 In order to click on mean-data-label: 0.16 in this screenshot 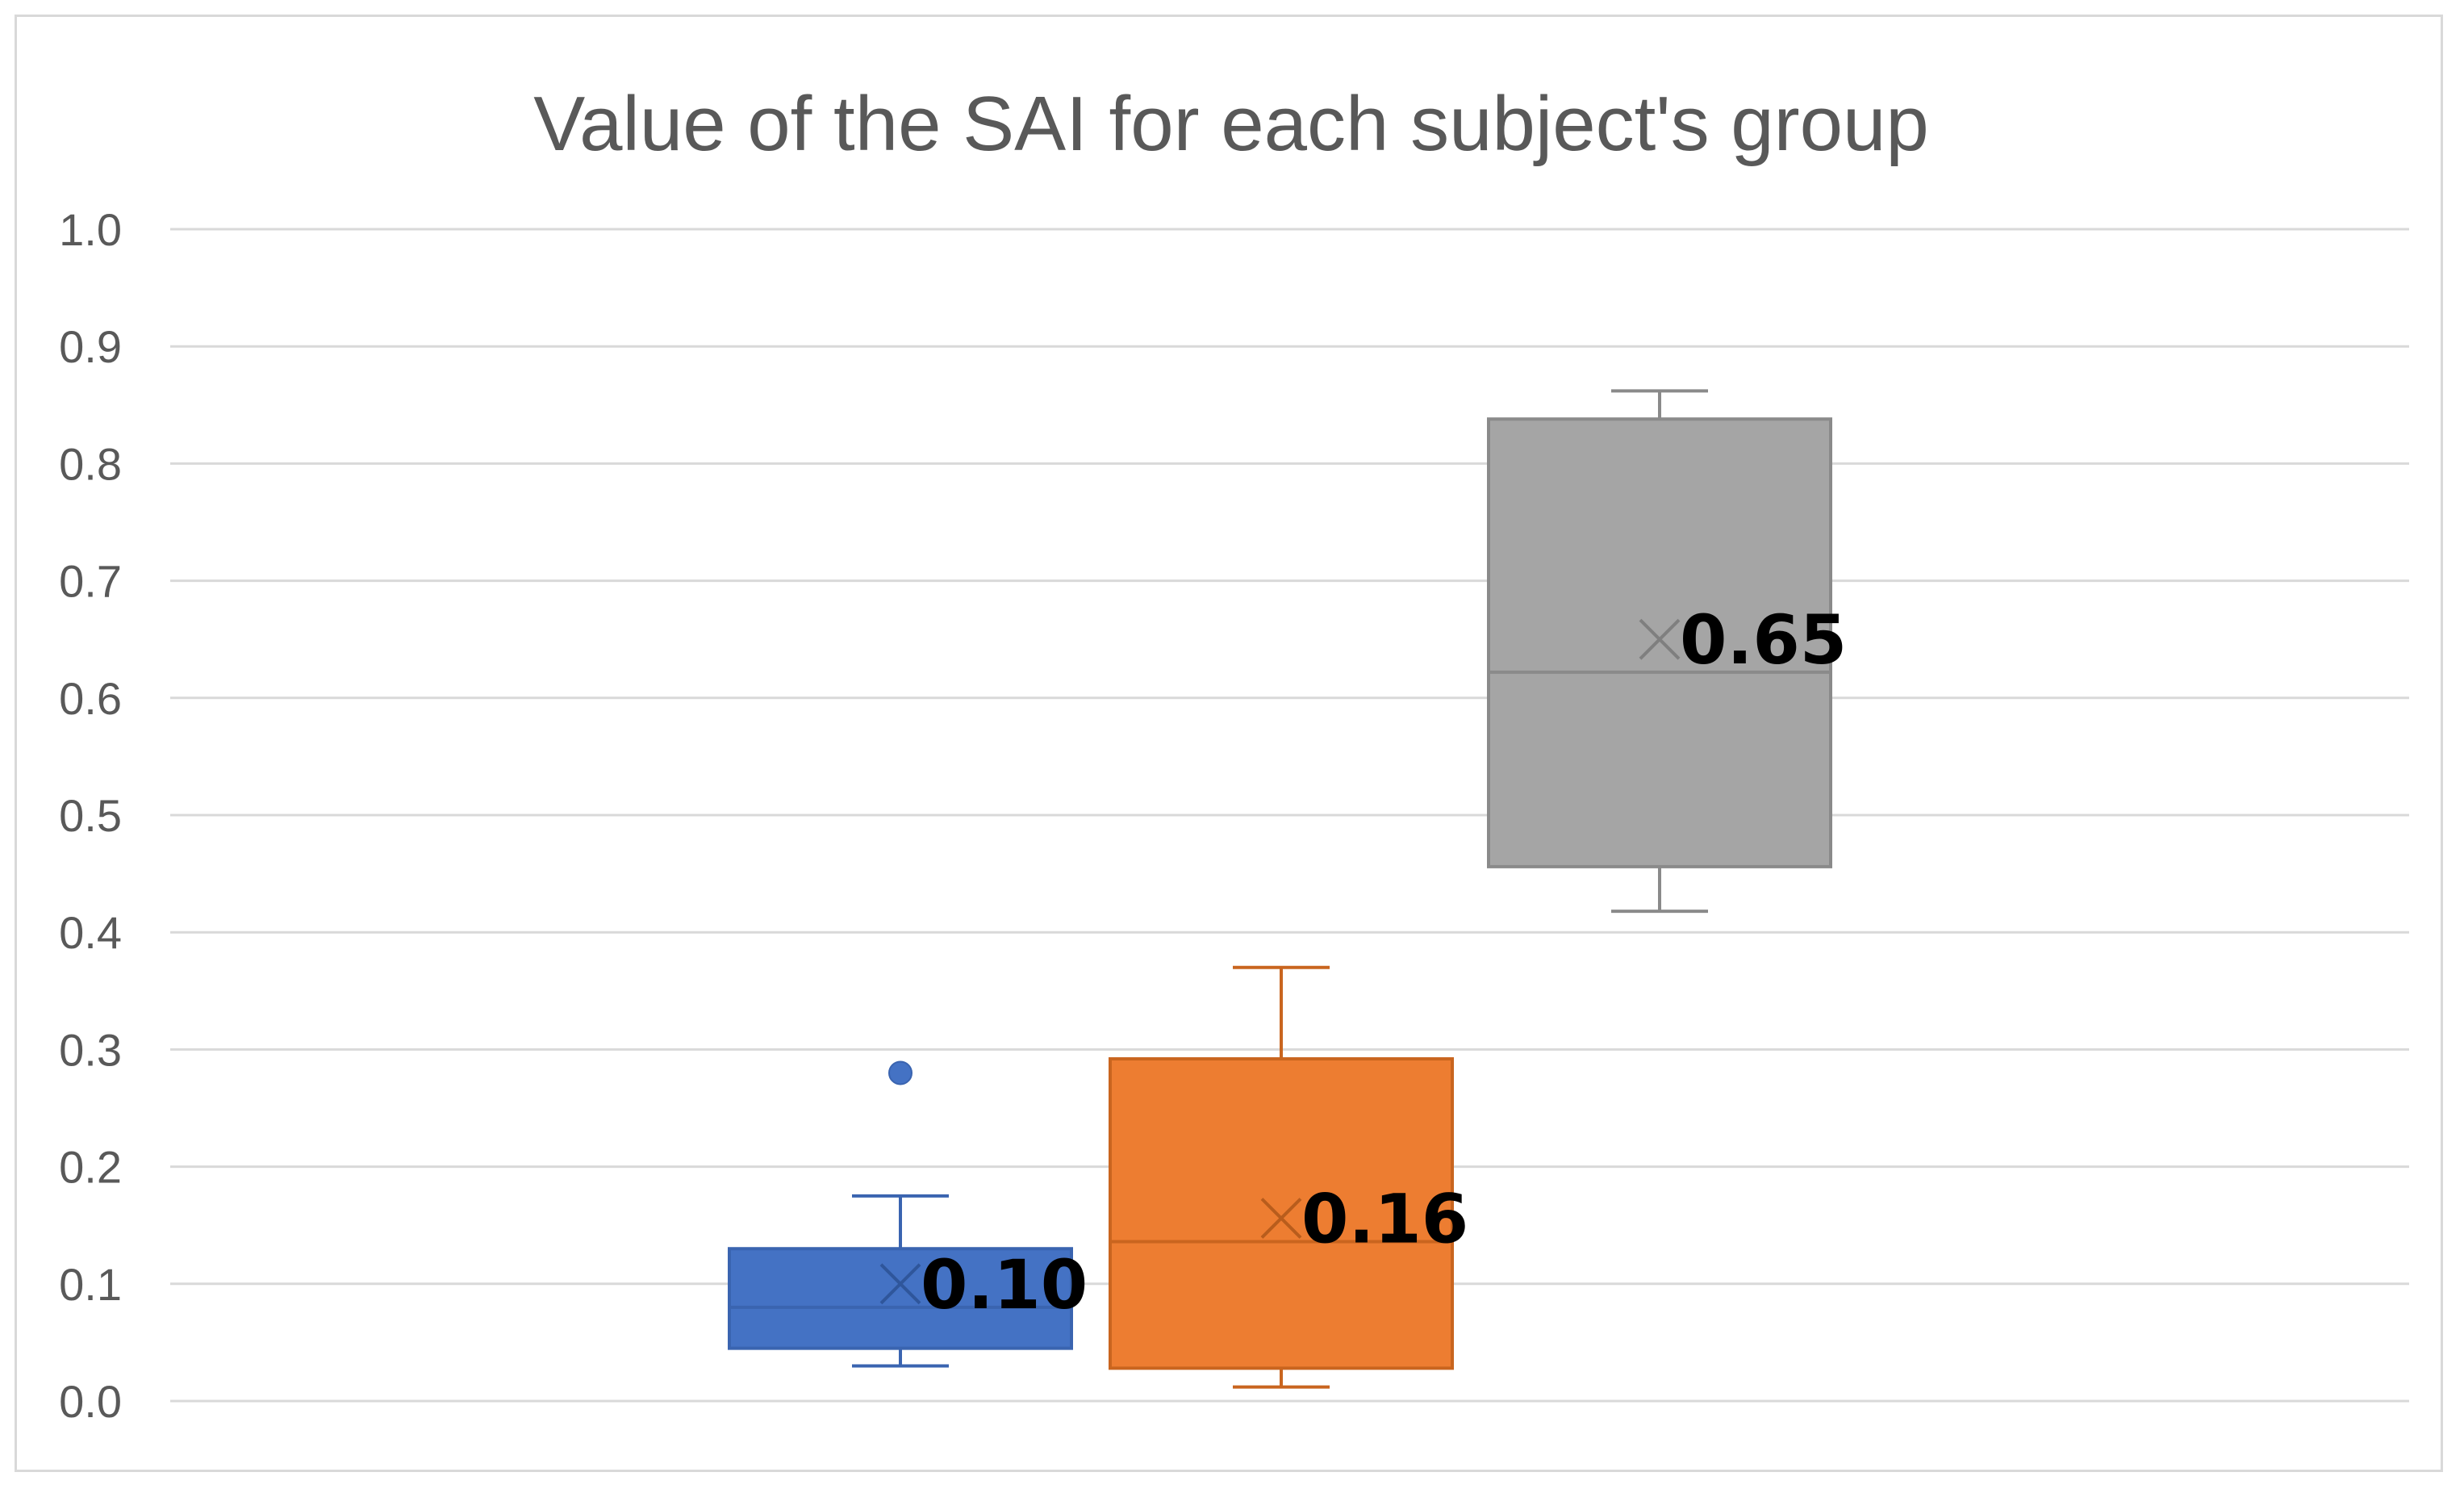, I will do `click(1384, 1218)`.